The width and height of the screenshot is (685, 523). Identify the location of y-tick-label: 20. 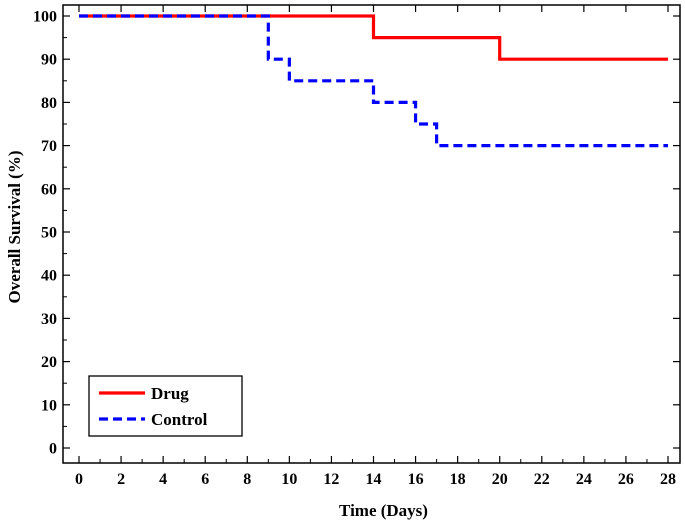
(49, 362).